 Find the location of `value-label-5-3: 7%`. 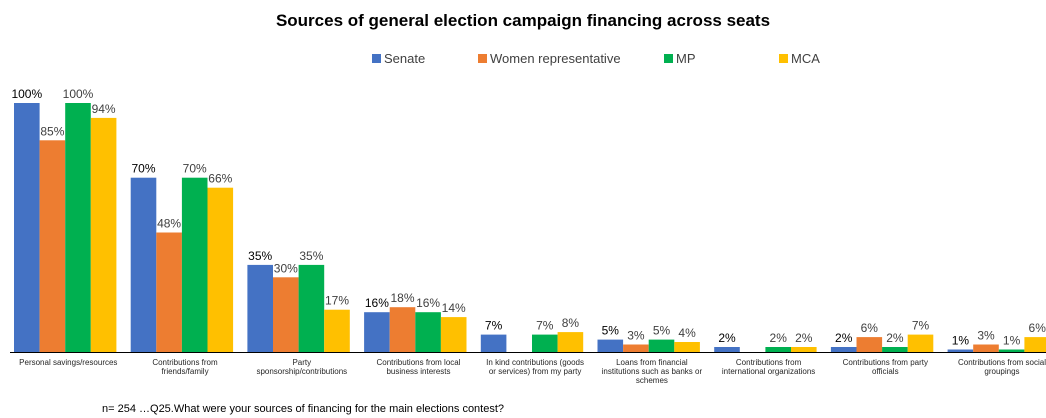

value-label-5-3: 7% is located at coordinates (545, 326).